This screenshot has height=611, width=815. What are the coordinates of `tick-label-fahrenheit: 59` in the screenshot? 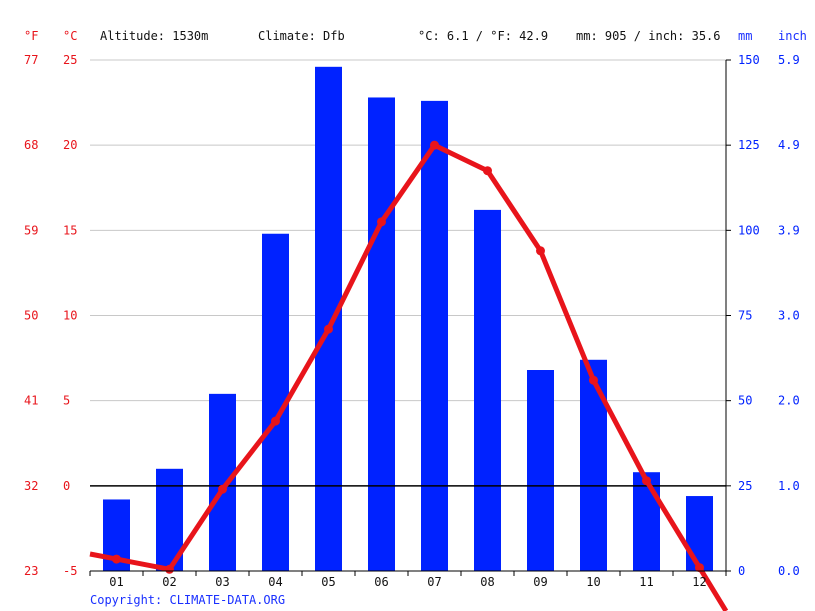 It's located at (31, 230).